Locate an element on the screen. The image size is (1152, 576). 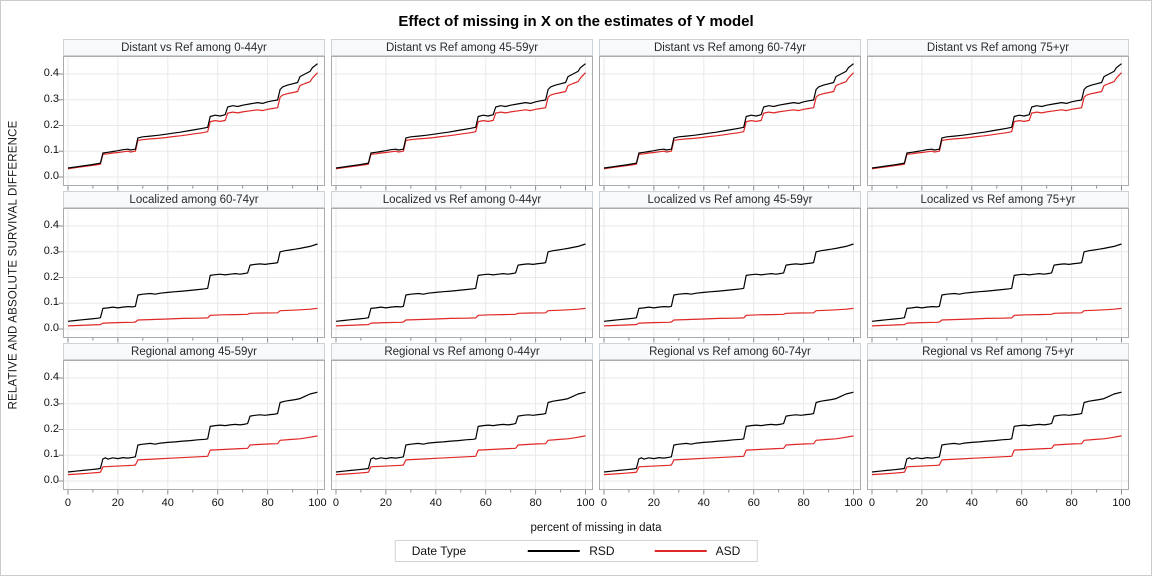
x-axis-label: percent of missing in data is located at coordinates (596, 528).